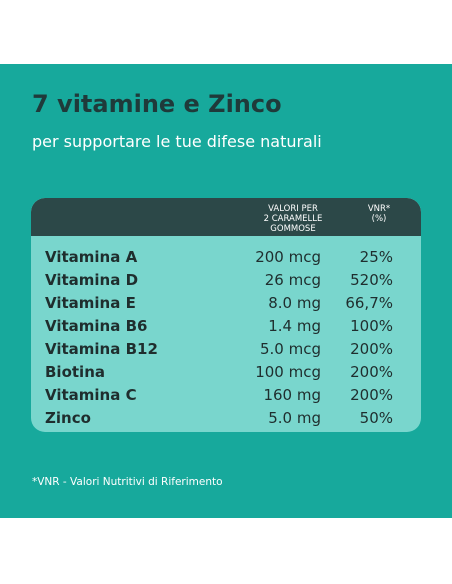 The width and height of the screenshot is (452, 584). Describe the element at coordinates (288, 257) in the screenshot. I see `nutrient-amount: 200 mcg` at that location.